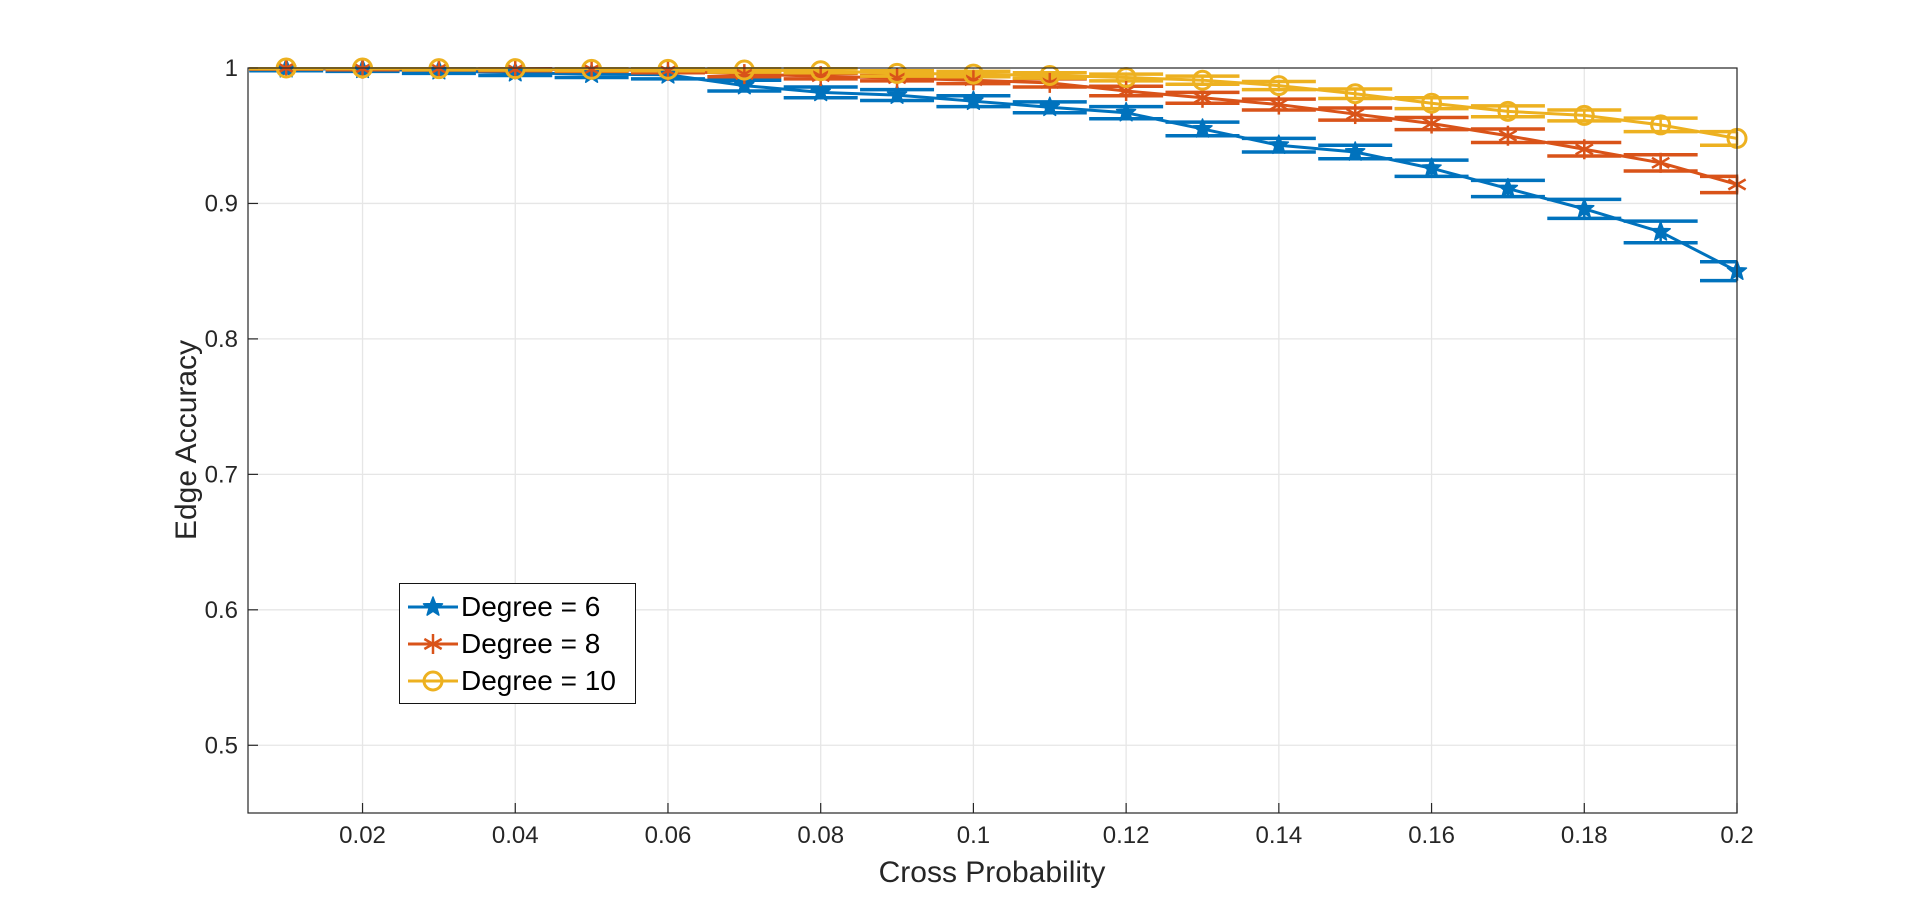 This screenshot has height=918, width=1920. I want to click on y-tick-label: 1, so click(231, 68).